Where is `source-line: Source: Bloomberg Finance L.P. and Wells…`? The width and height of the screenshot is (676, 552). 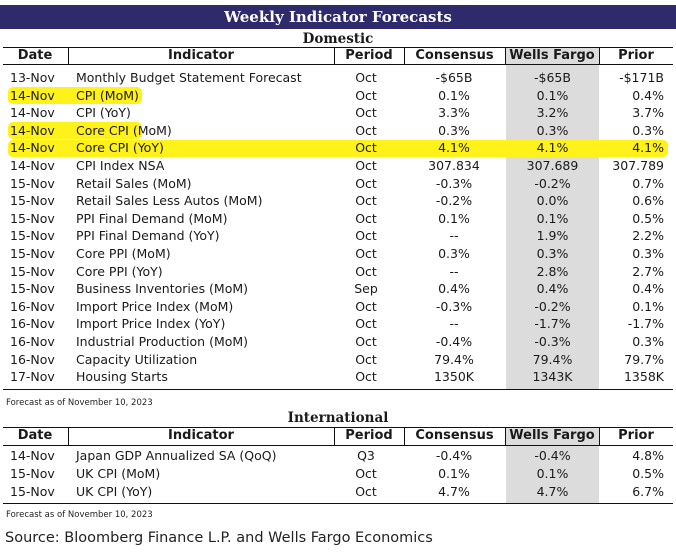
source-line: Source: Bloomberg Finance L.P. and Wells… is located at coordinates (219, 538).